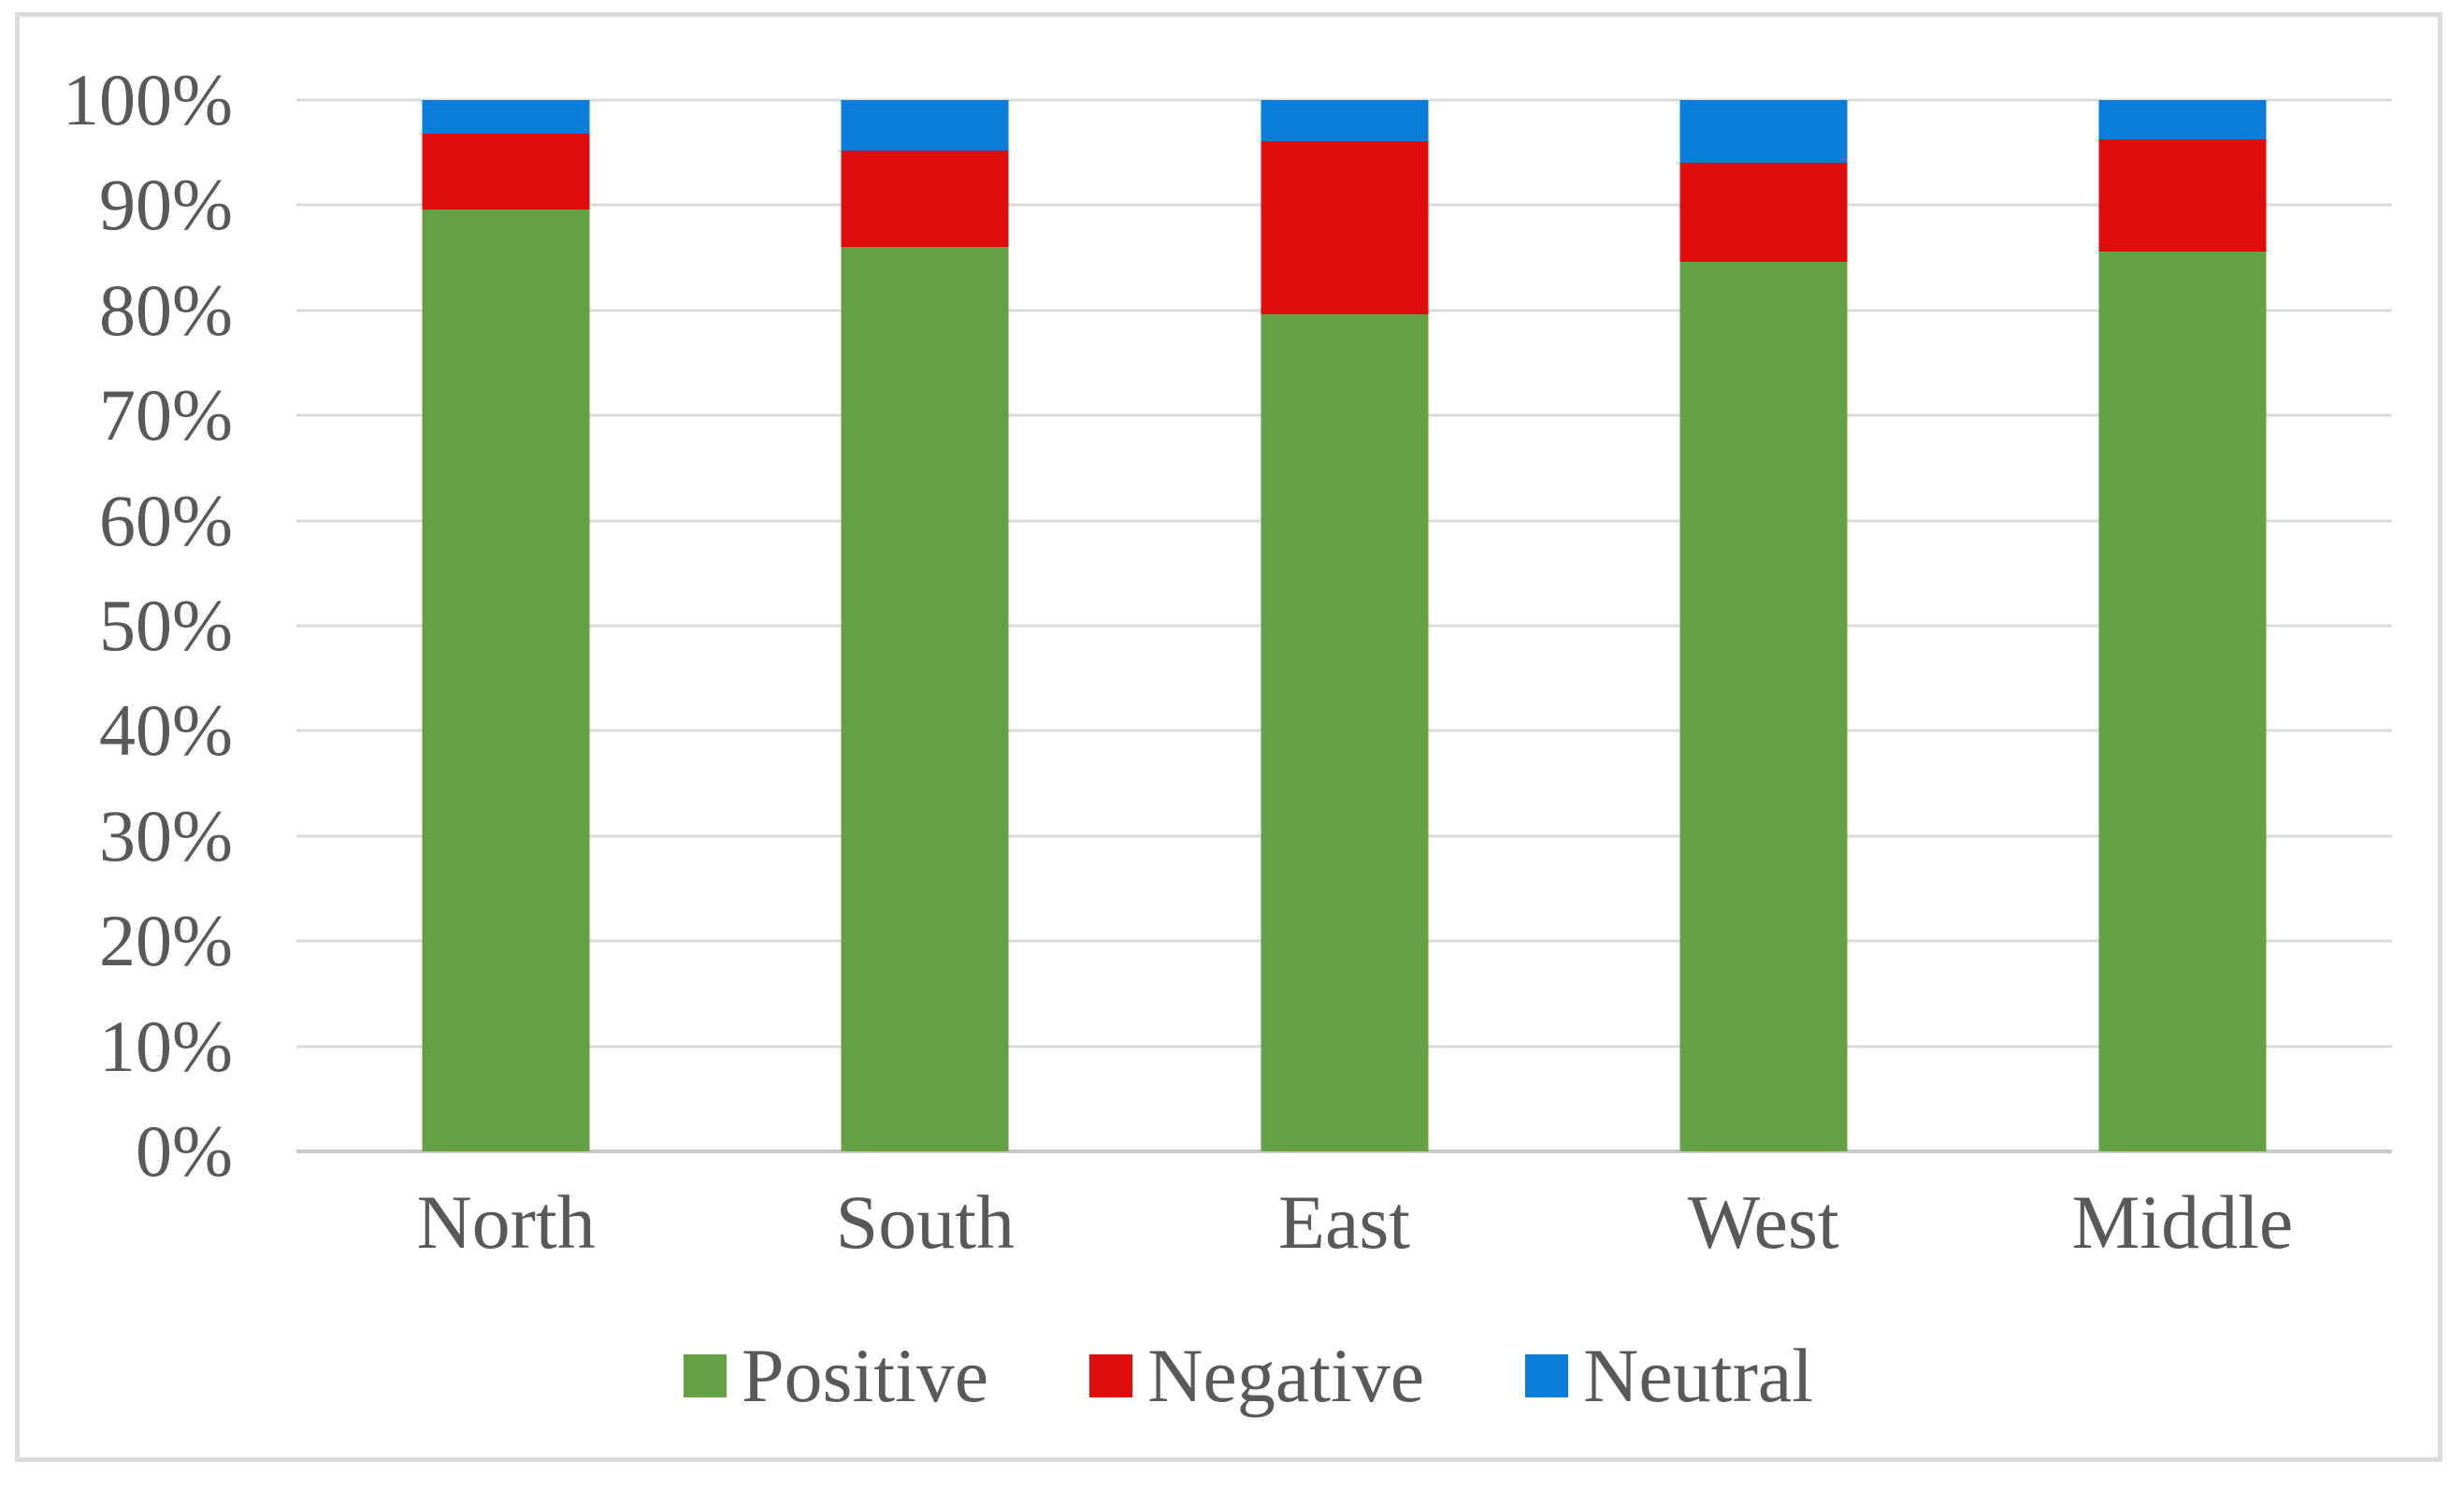 Image resolution: width=2464 pixels, height=1490 pixels. I want to click on y-tick-label-30: 30%, so click(166, 835).